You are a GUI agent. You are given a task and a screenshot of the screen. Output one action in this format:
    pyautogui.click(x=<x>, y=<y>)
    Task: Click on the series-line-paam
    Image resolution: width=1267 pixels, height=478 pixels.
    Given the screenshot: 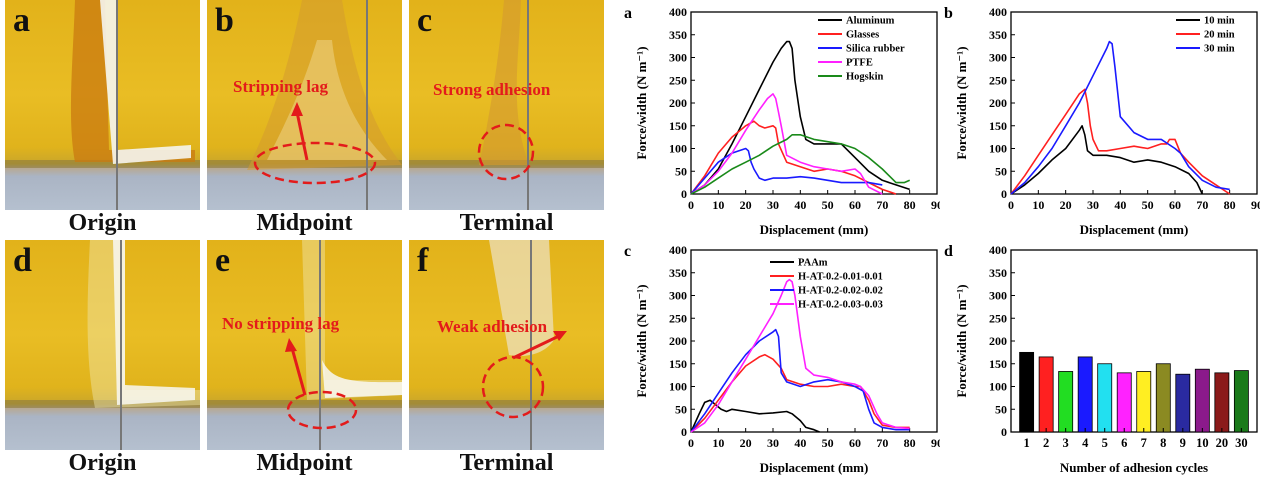 What is the action you would take?
    pyautogui.click(x=755, y=416)
    